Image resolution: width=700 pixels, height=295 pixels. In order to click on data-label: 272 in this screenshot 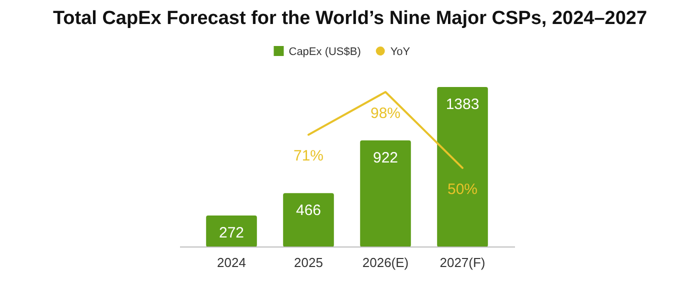, I will do `click(231, 233)`.